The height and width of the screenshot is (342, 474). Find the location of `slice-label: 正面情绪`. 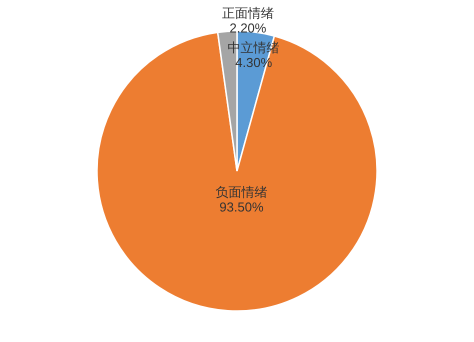

slice-label: 正面情绪 is located at coordinates (248, 12).